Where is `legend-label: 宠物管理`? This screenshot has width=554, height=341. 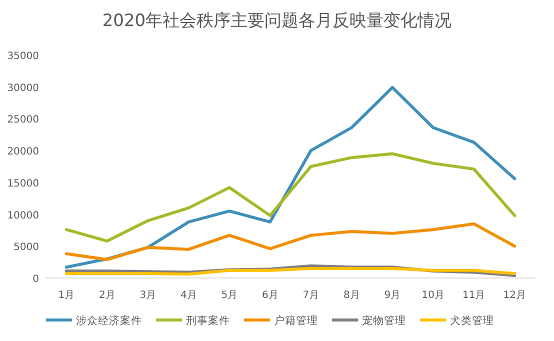 legend-label: 宠物管理 is located at coordinates (384, 320).